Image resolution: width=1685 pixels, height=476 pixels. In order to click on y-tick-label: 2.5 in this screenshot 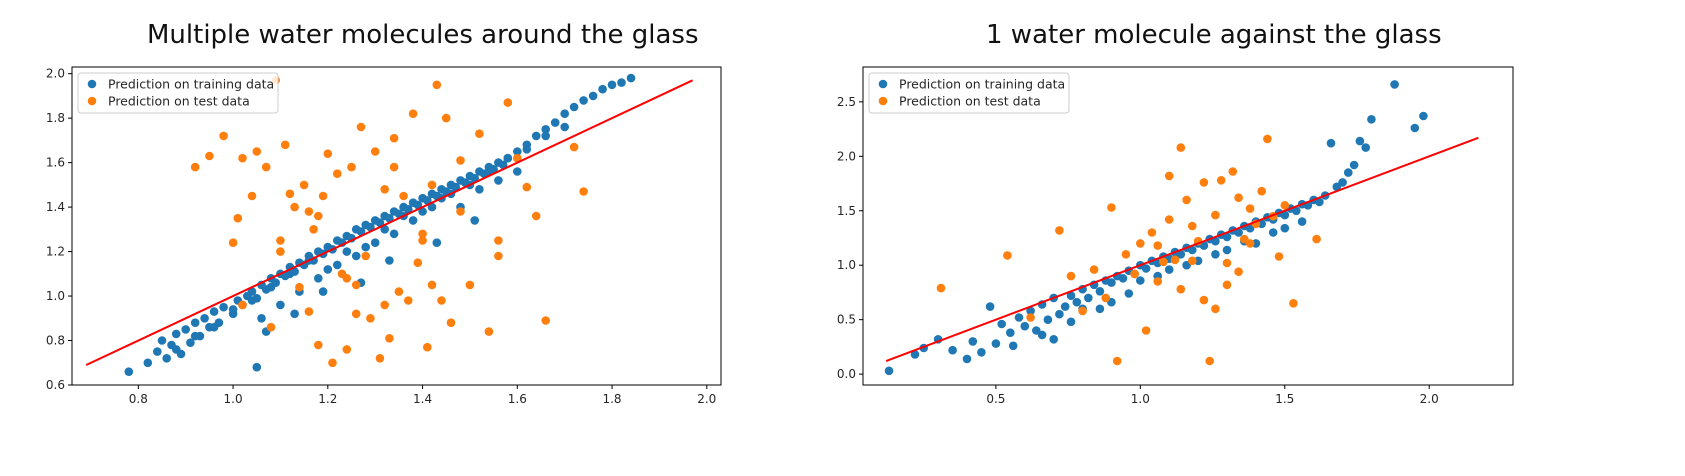, I will do `click(846, 102)`.